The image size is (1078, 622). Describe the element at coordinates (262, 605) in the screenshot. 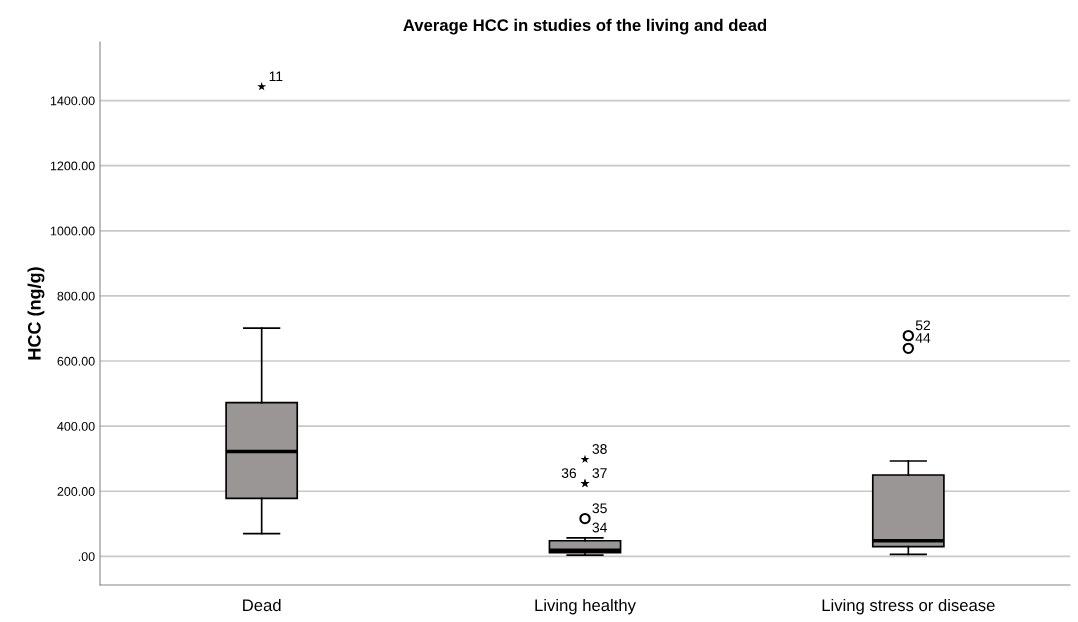

I see `x-tick-label: Dead` at that location.